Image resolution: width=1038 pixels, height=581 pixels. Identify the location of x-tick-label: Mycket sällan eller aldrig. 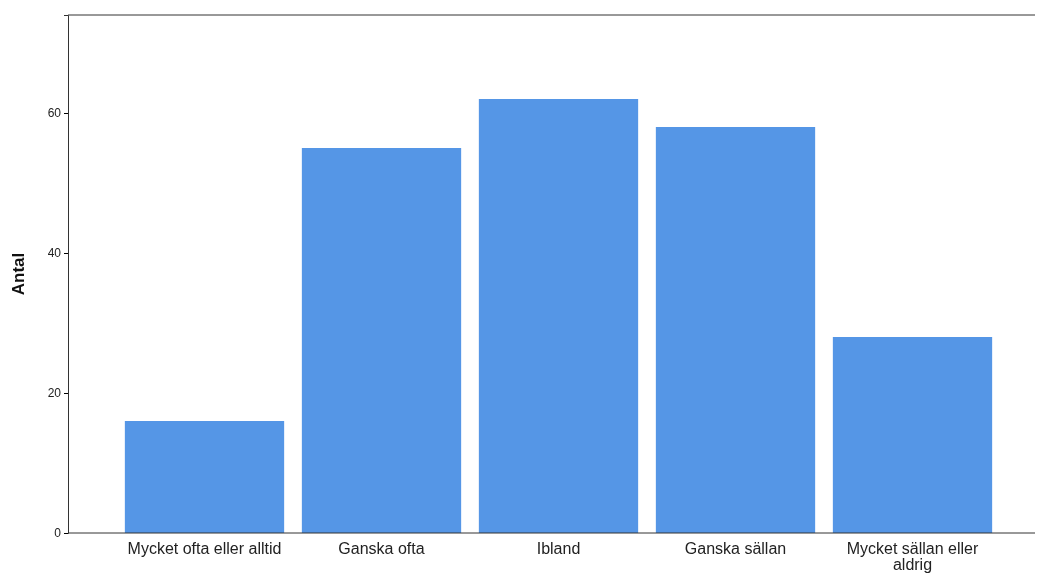
(912, 556).